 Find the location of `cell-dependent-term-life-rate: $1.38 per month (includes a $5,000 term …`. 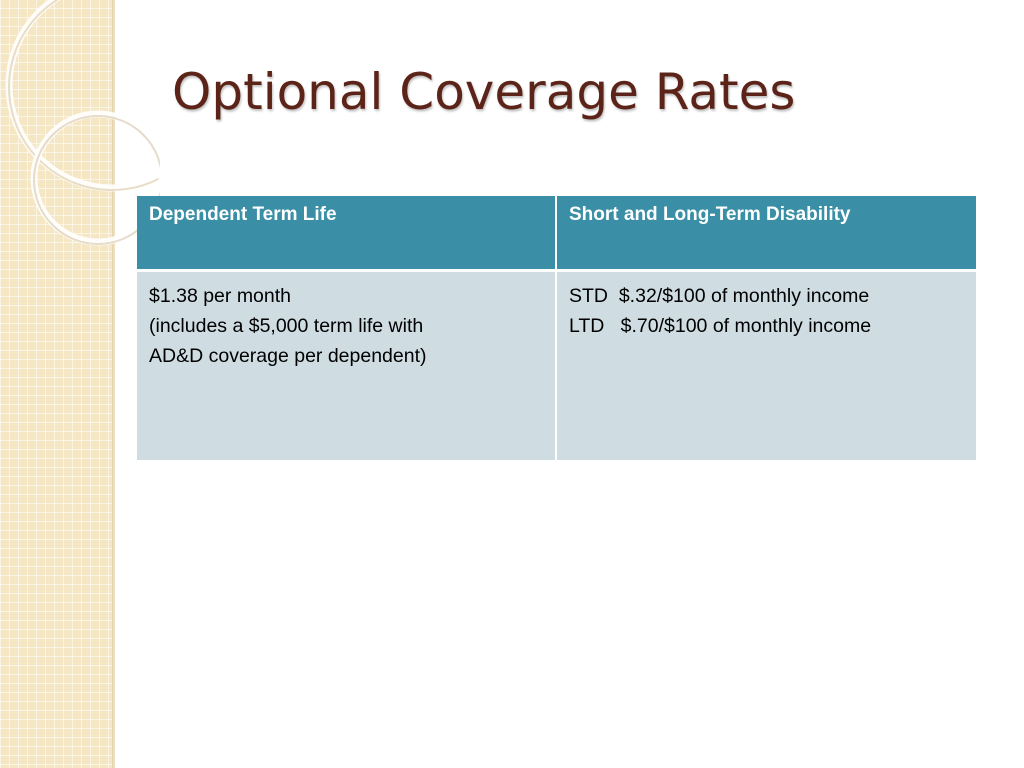

cell-dependent-term-life-rate: $1.38 per month (includes a $5,000 term … is located at coordinates (347, 365).